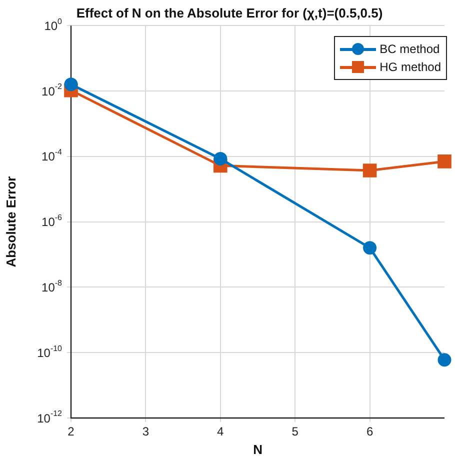 The width and height of the screenshot is (455, 462). I want to click on x-tick-label: 2, so click(71, 431).